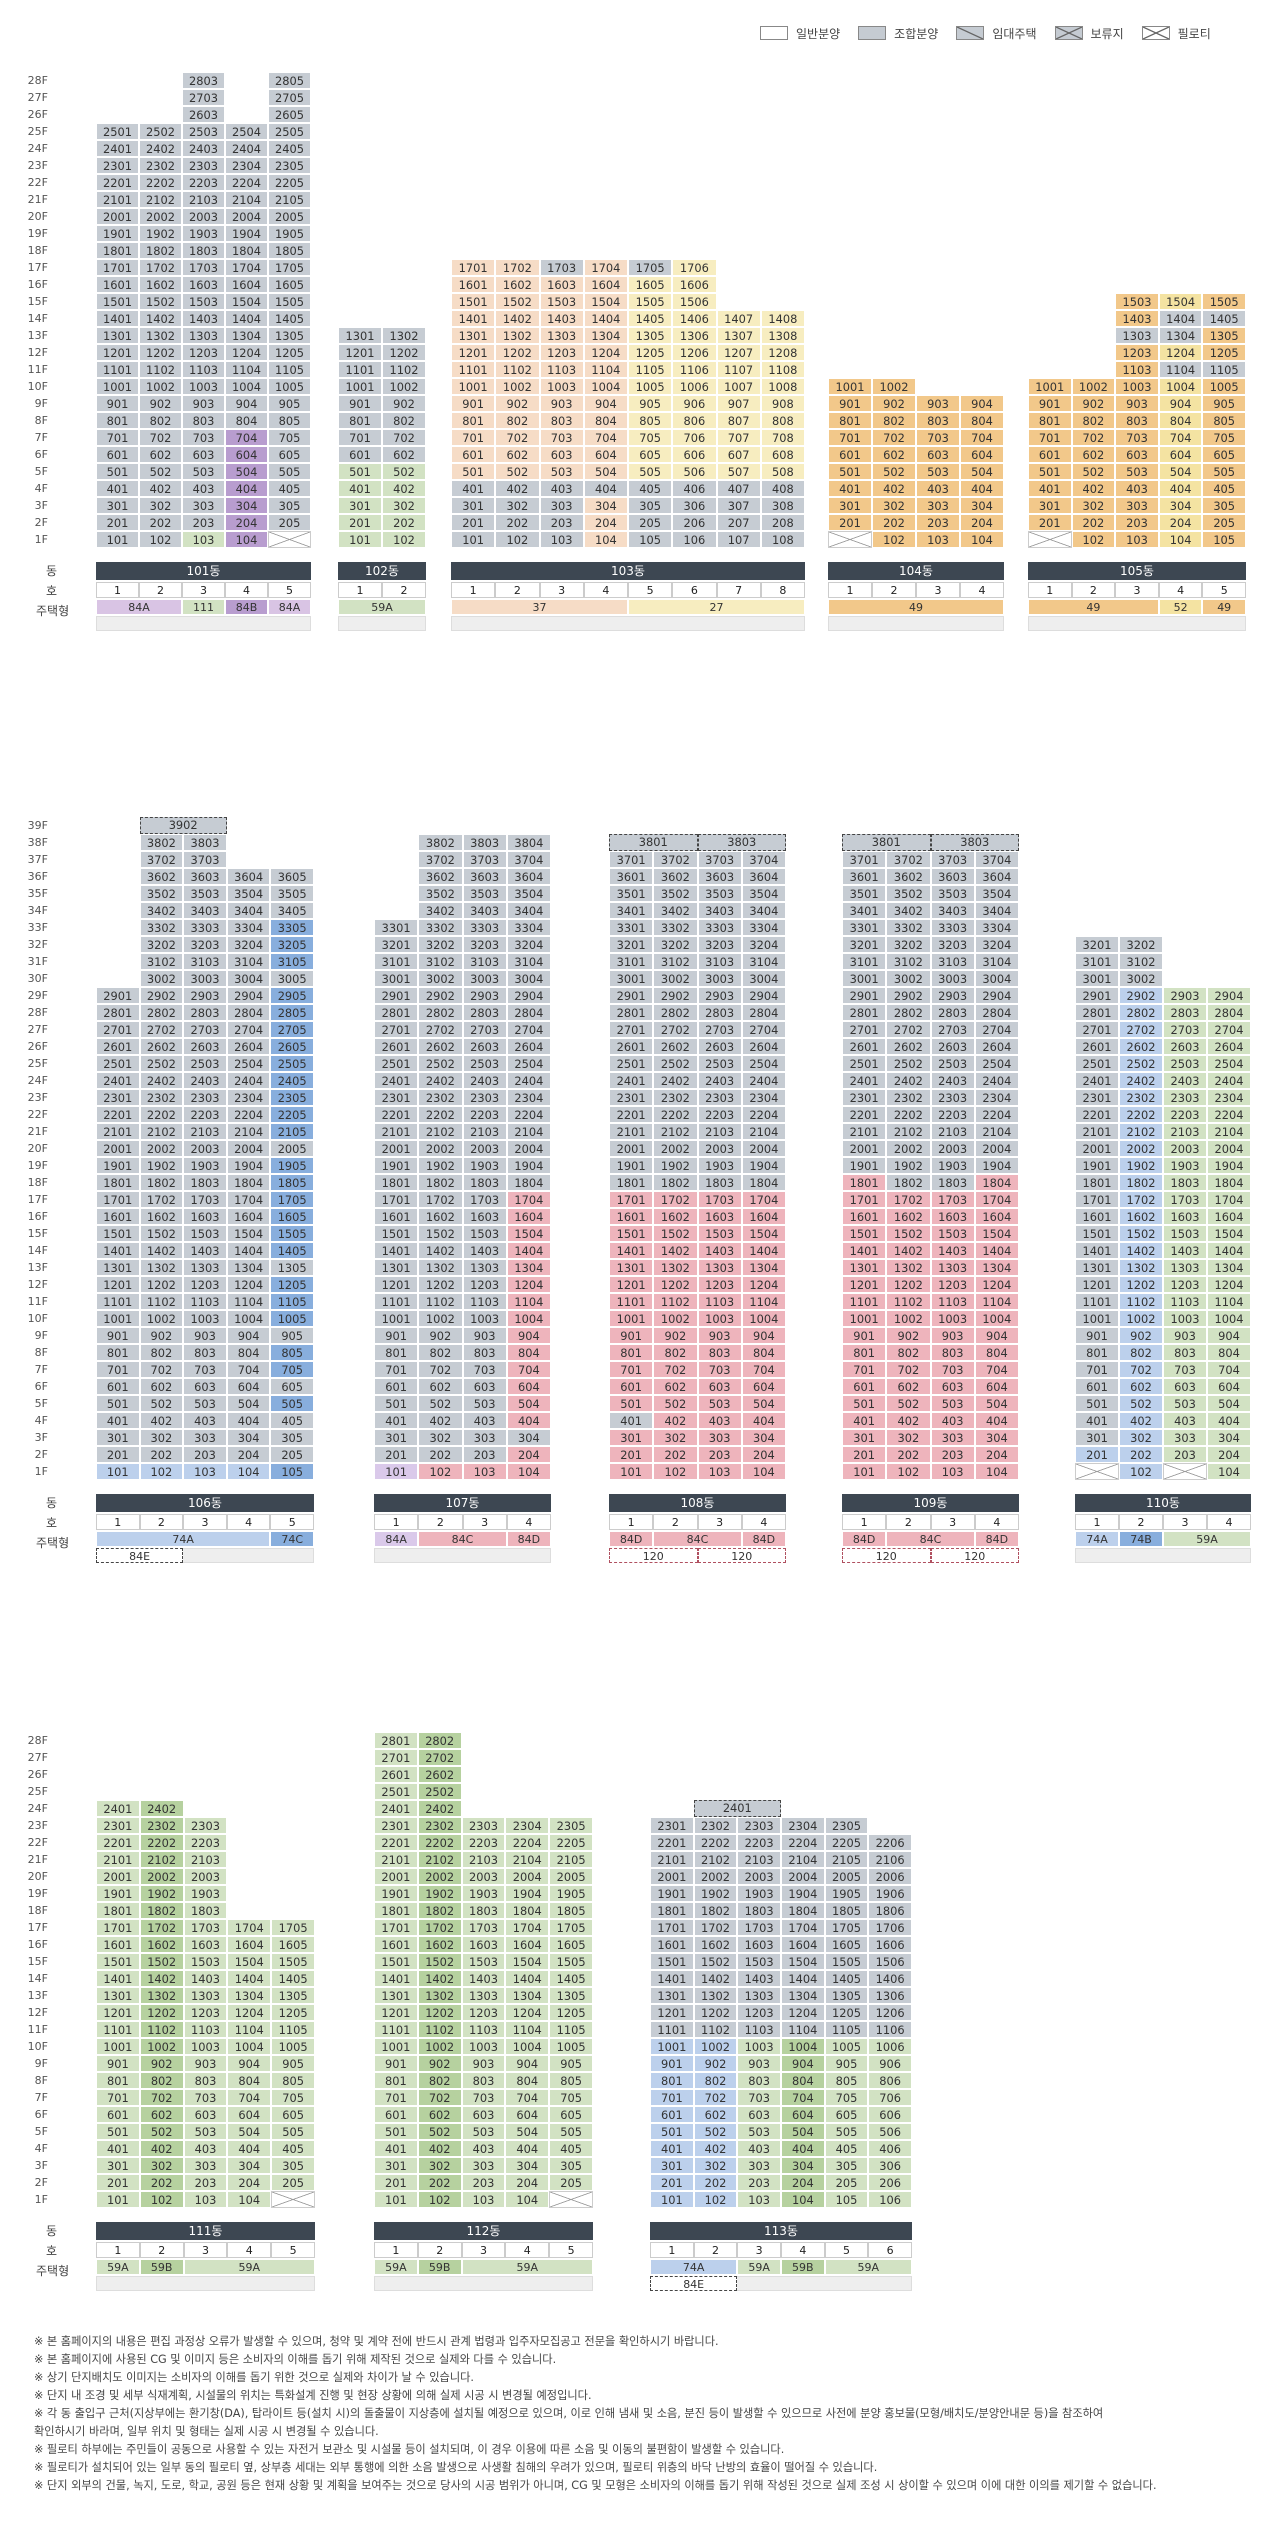  What do you see at coordinates (246, 454) in the screenshot?
I see `unit-cell: 604` at bounding box center [246, 454].